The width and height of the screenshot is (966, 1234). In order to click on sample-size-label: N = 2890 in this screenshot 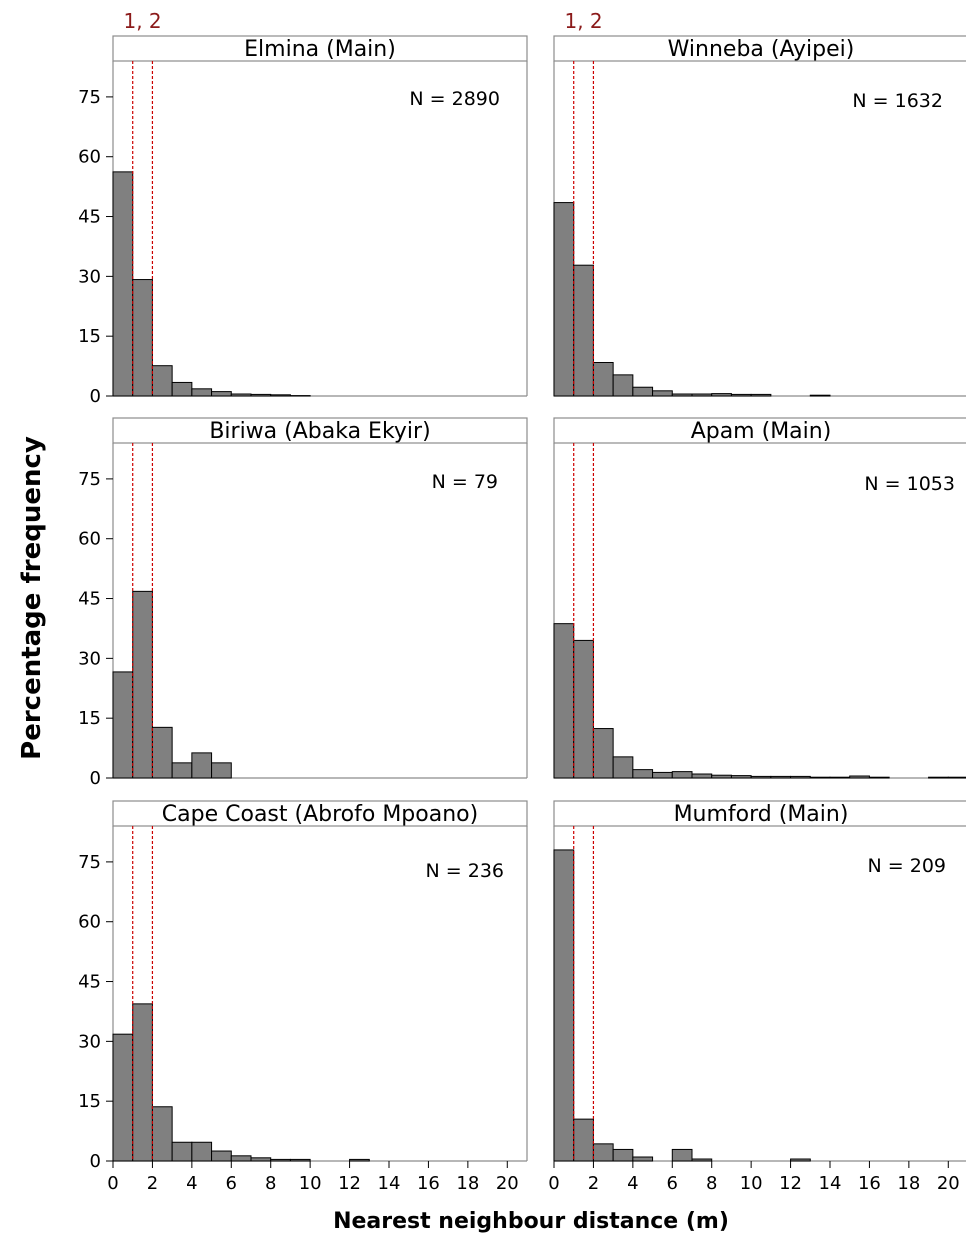, I will do `click(454, 99)`.